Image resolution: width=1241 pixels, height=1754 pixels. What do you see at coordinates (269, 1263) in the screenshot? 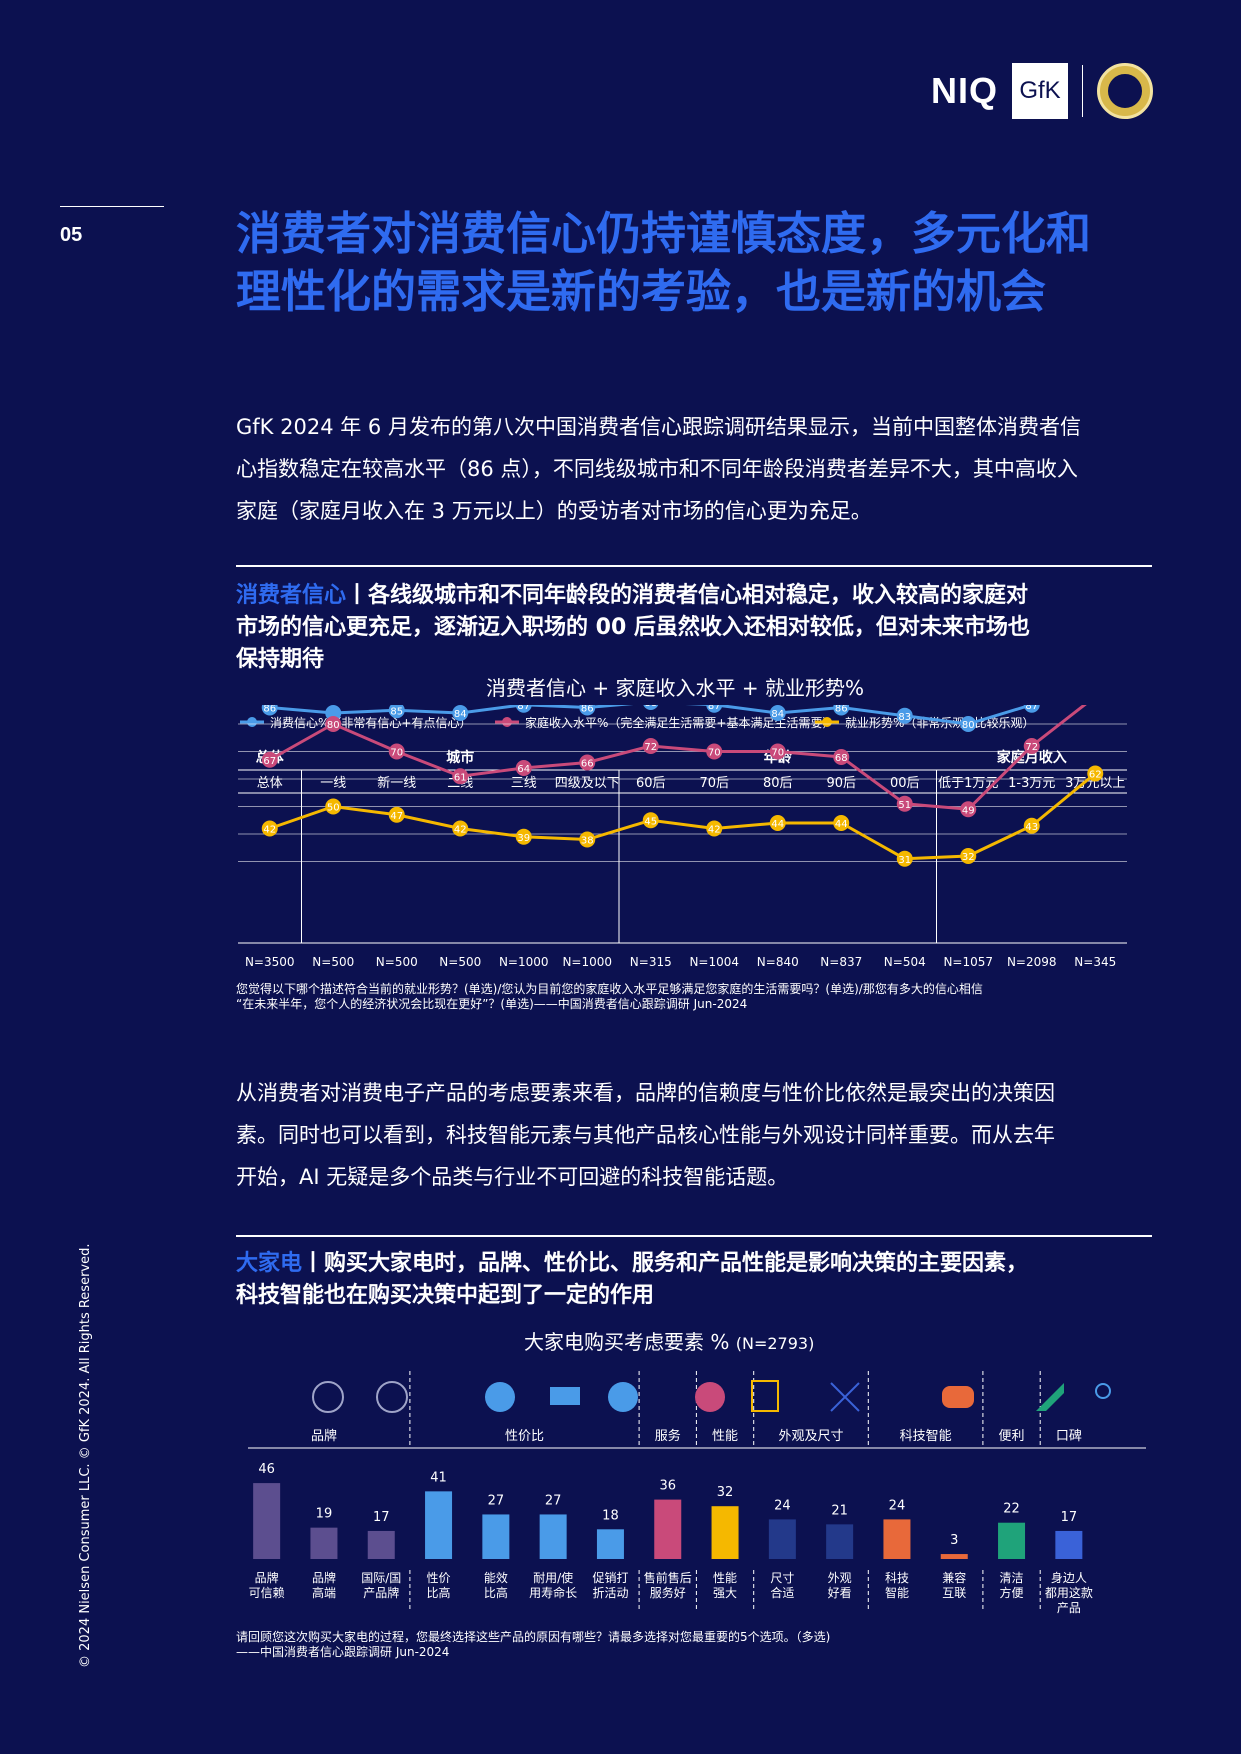
I see `section-label: 大家电` at bounding box center [269, 1263].